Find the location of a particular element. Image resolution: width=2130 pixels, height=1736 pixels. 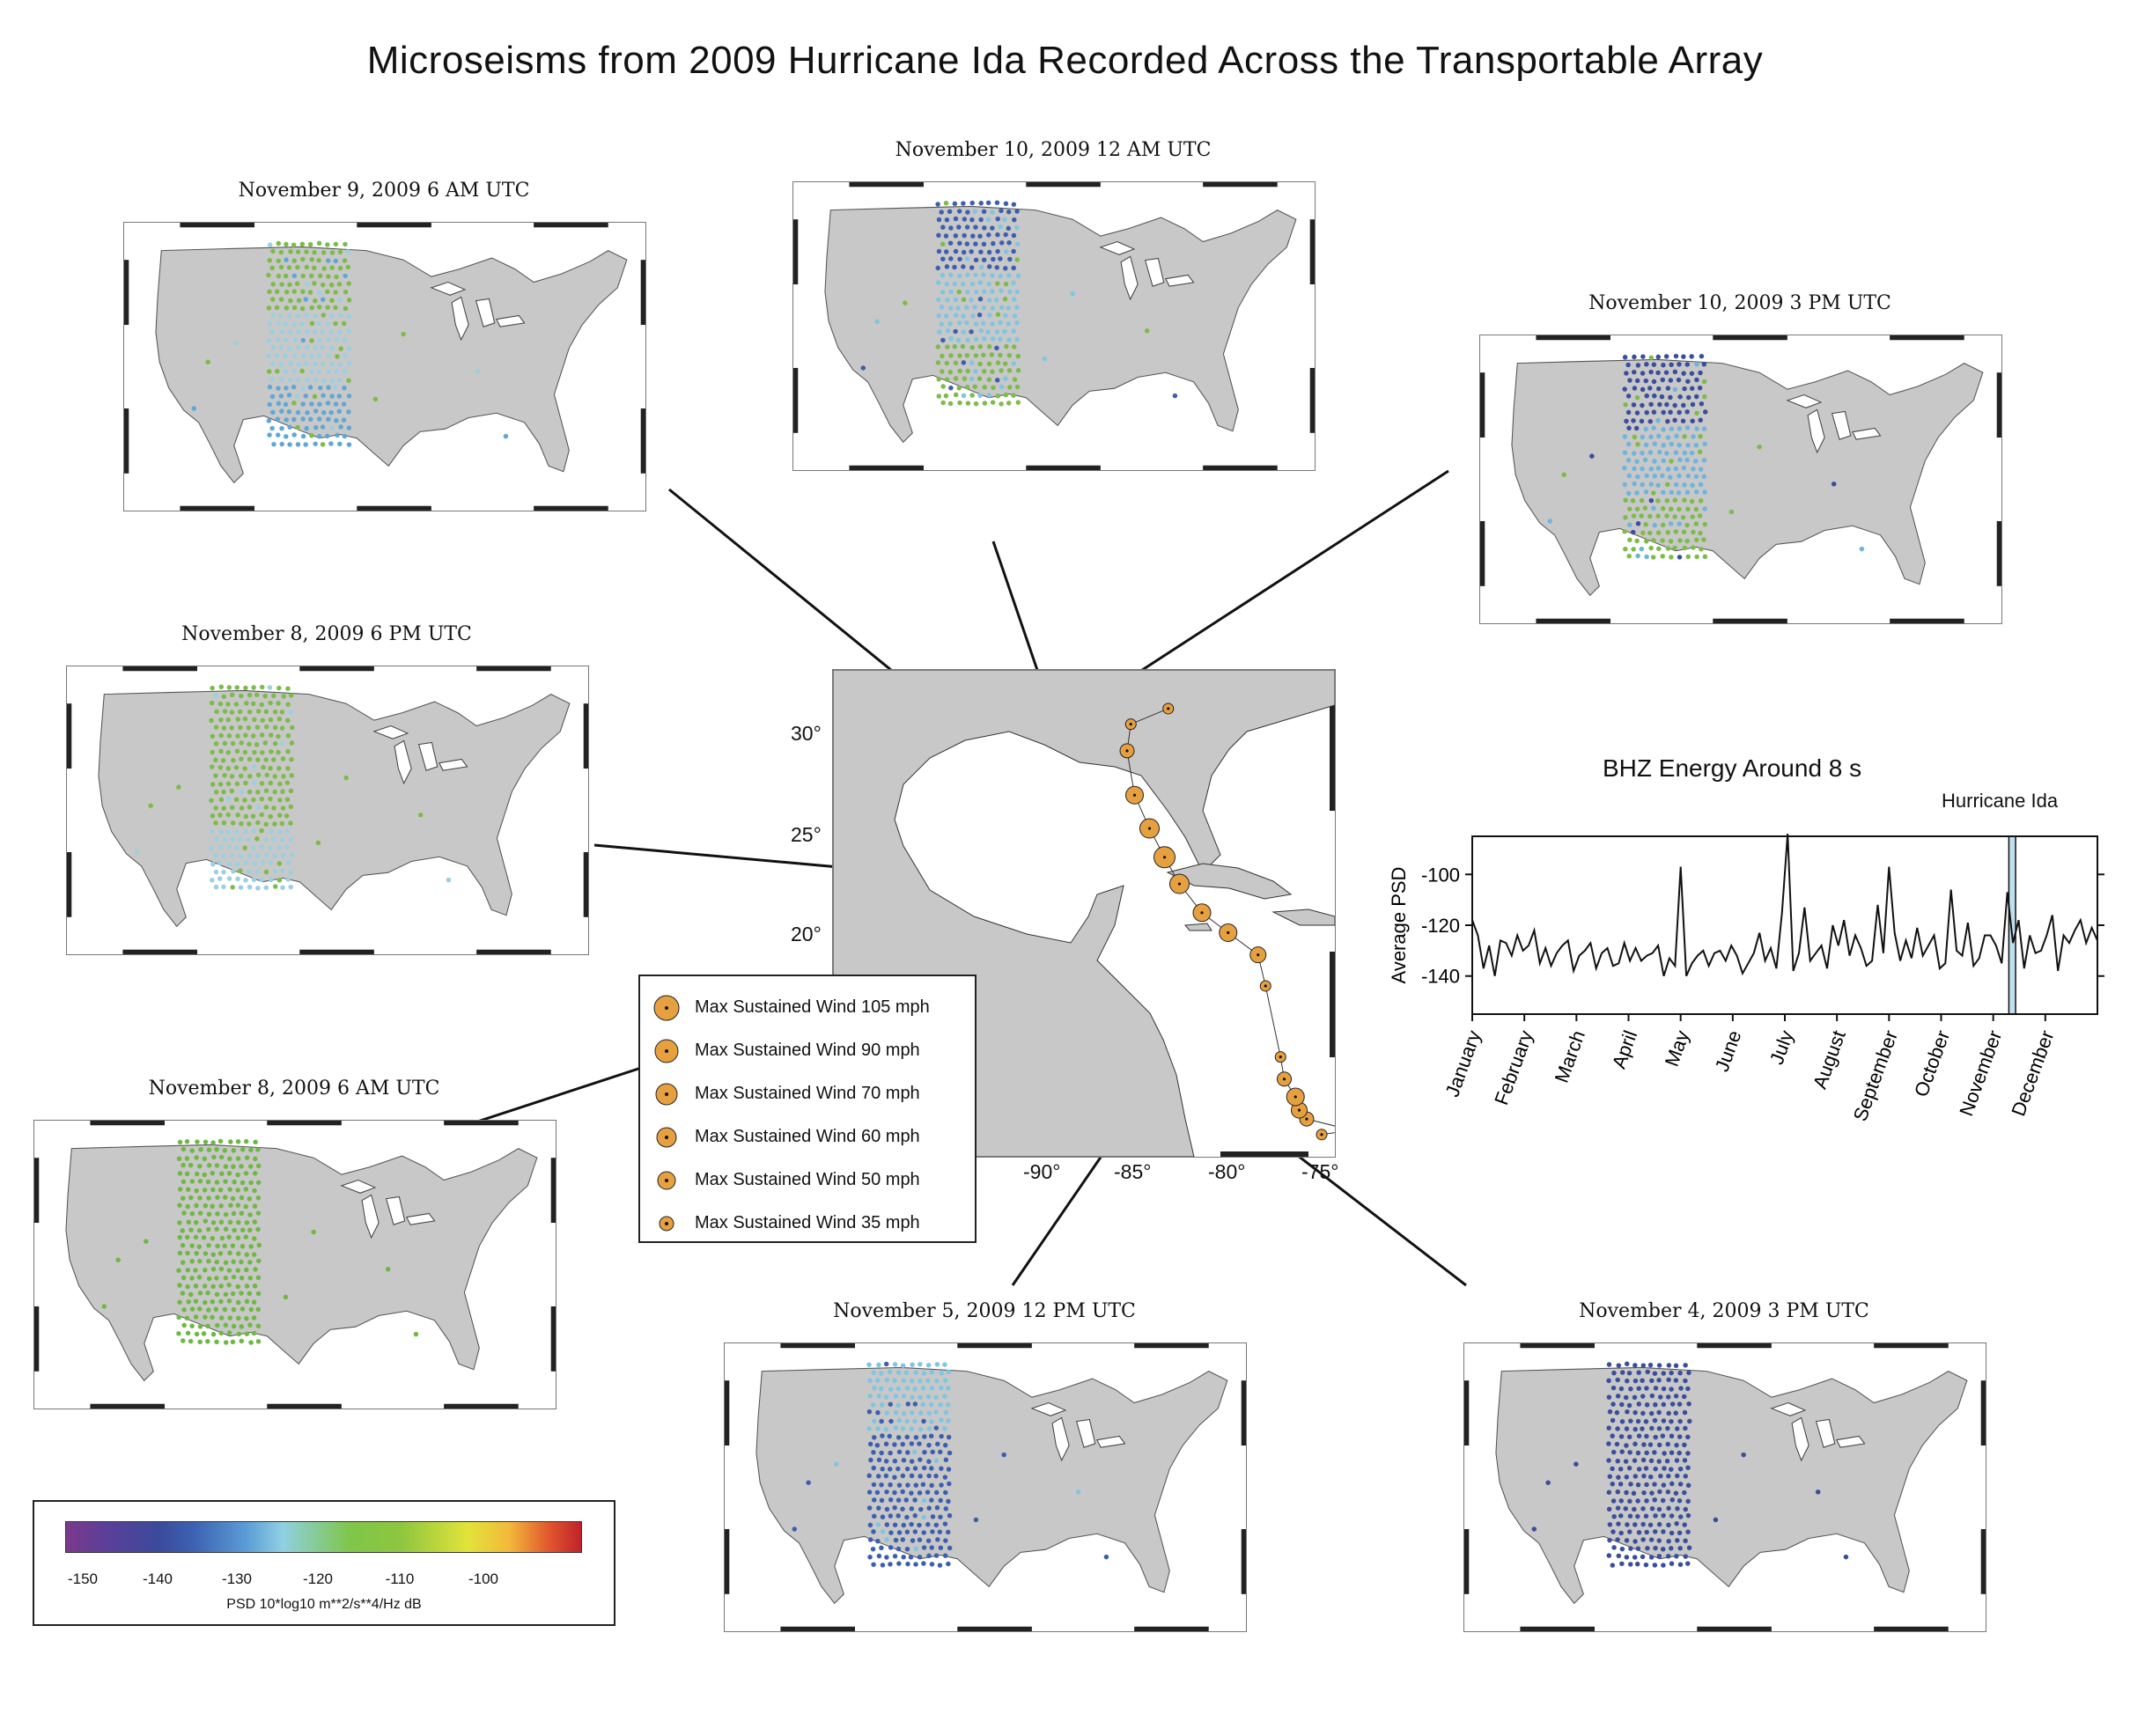

legend-row: Max Sustained Wind 105 mph is located at coordinates (807, 1008).